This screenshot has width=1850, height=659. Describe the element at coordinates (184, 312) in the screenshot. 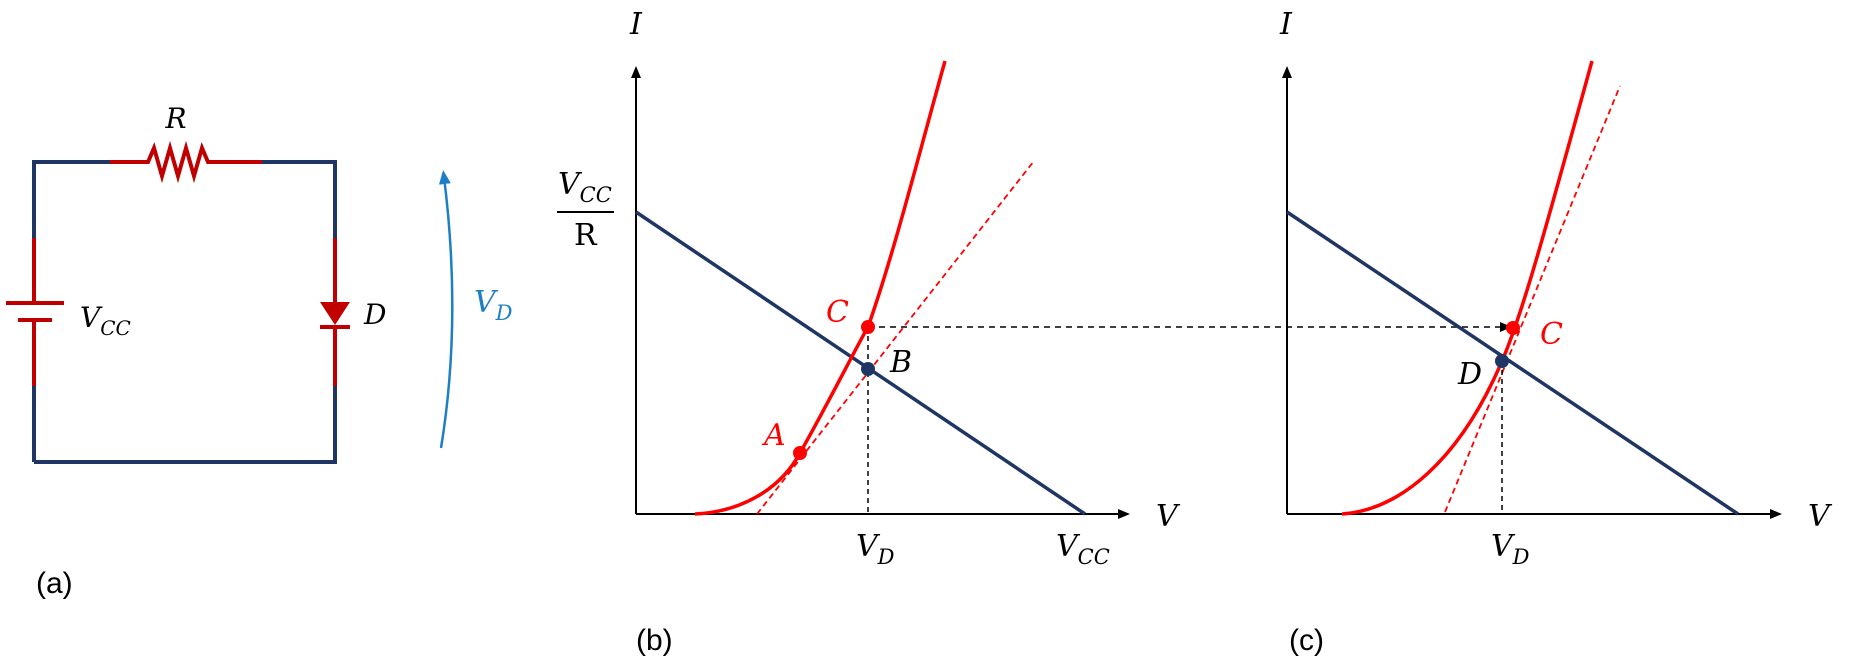

I see `circuit-wire` at that location.